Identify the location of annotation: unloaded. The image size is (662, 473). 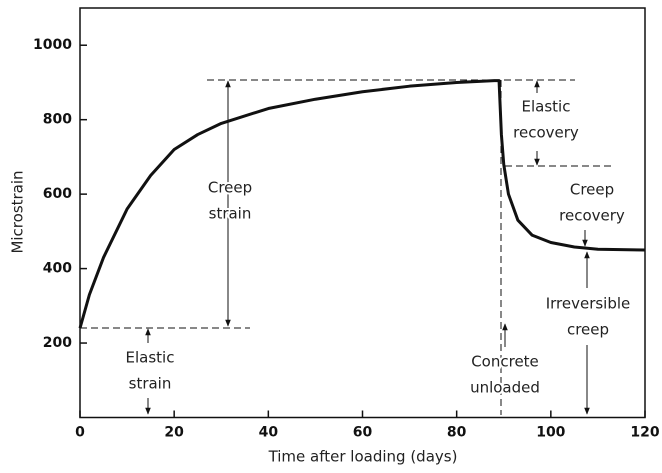
(505, 388).